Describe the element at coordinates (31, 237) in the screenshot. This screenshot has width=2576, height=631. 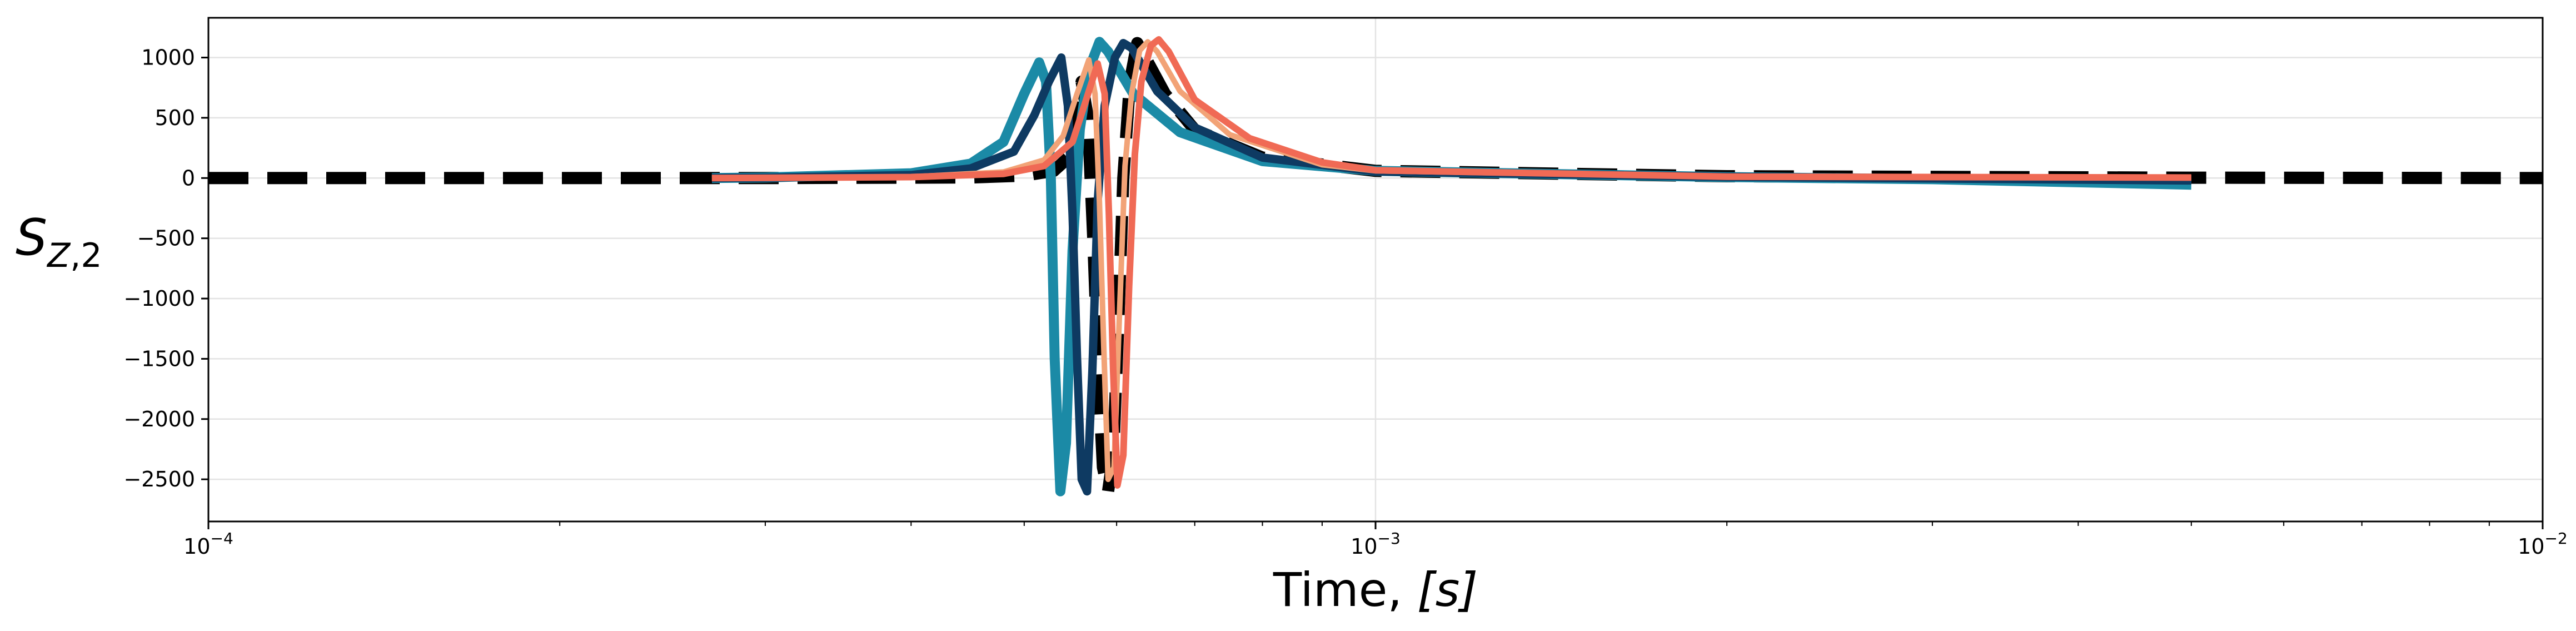
I see `y-axis-label-main: S` at that location.